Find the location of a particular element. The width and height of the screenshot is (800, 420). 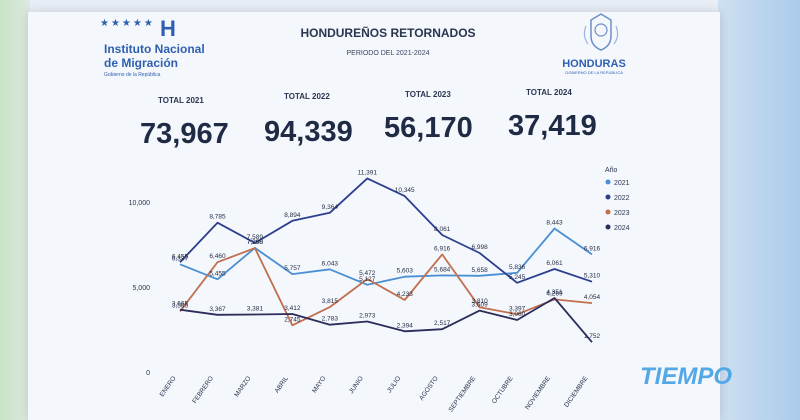

data-label: 3,565 is located at coordinates (180, 305).